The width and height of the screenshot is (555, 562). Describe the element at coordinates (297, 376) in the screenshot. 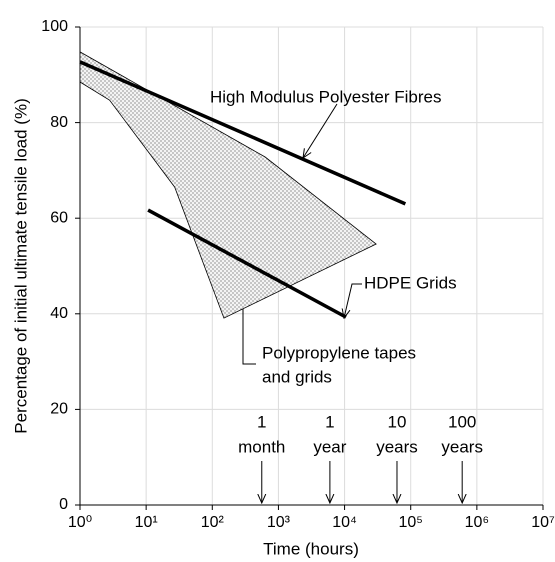

I see `annotation: and grids` at that location.